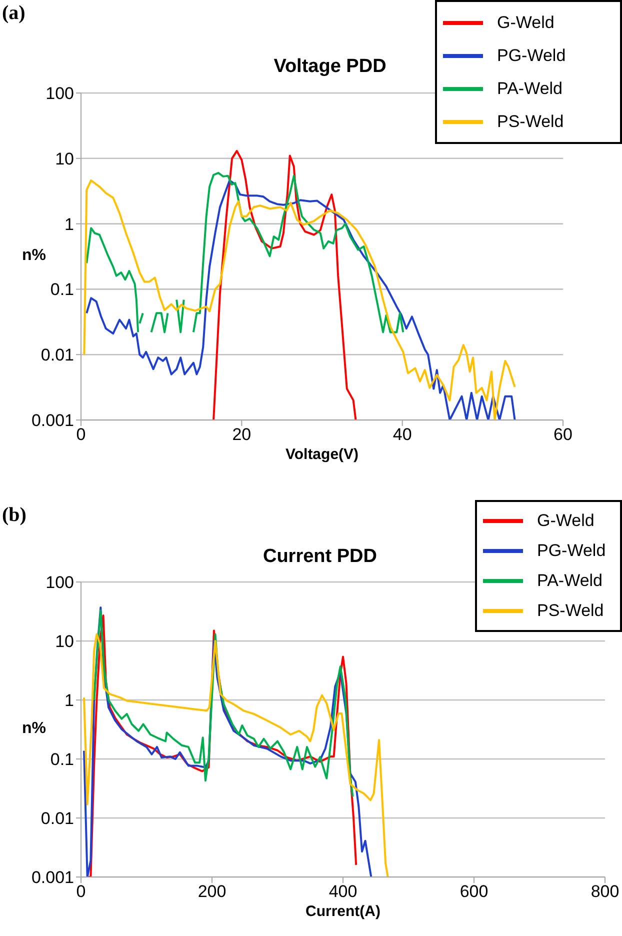 Image resolution: width=622 pixels, height=936 pixels. I want to click on text: (a), so click(14, 13).